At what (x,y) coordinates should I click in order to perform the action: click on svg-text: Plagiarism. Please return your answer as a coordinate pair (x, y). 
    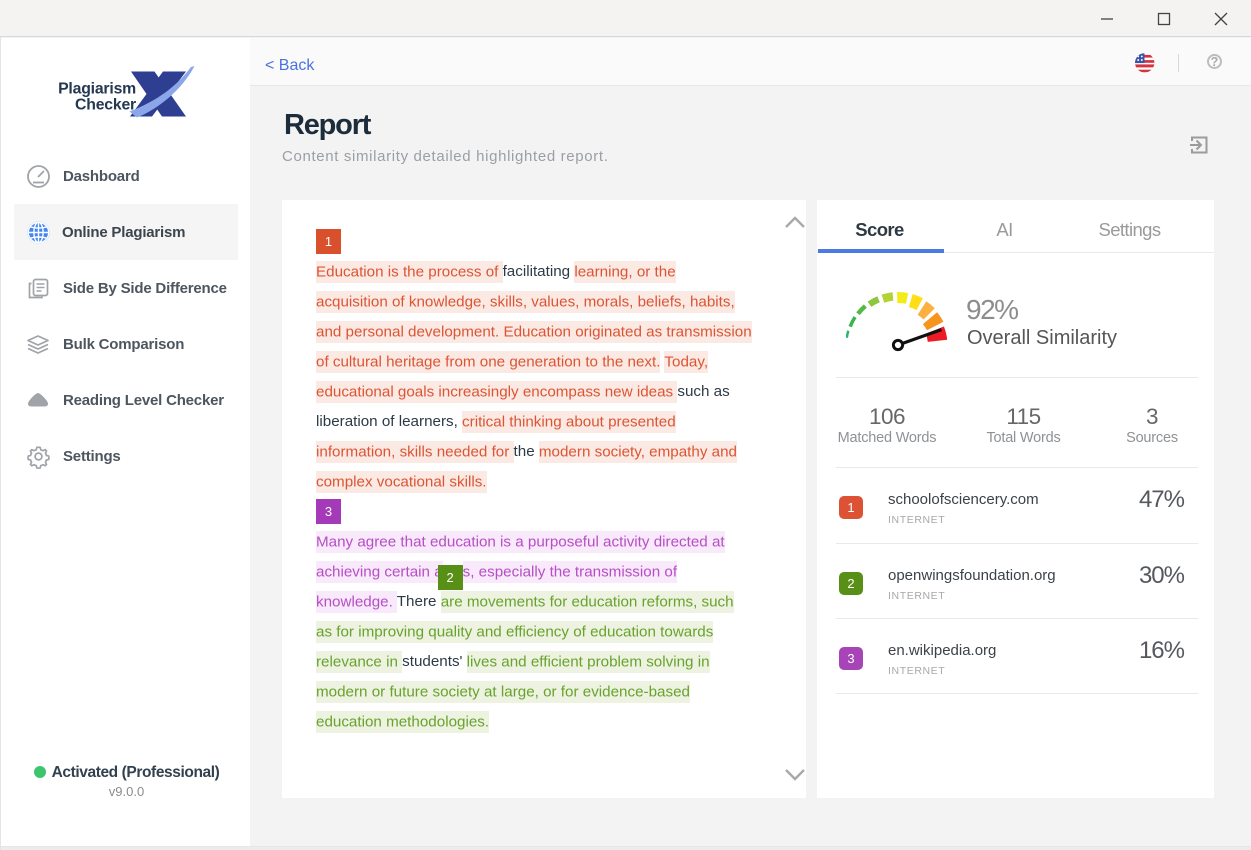
    Looking at the image, I should click on (97, 89).